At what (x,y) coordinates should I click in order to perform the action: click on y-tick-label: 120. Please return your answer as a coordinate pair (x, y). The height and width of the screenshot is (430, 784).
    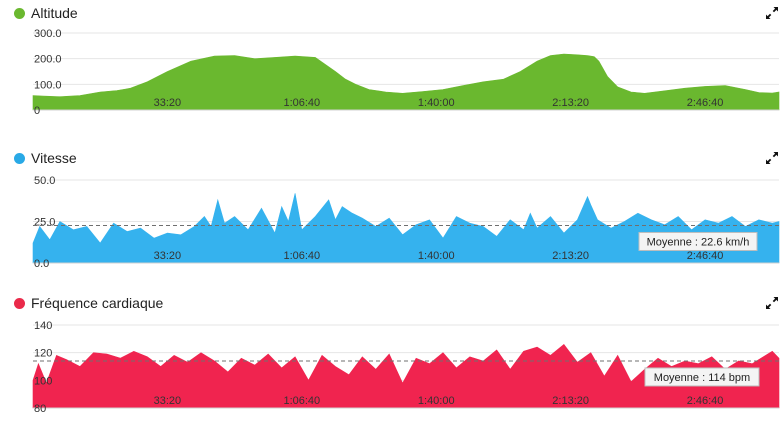
    Looking at the image, I should click on (43, 354).